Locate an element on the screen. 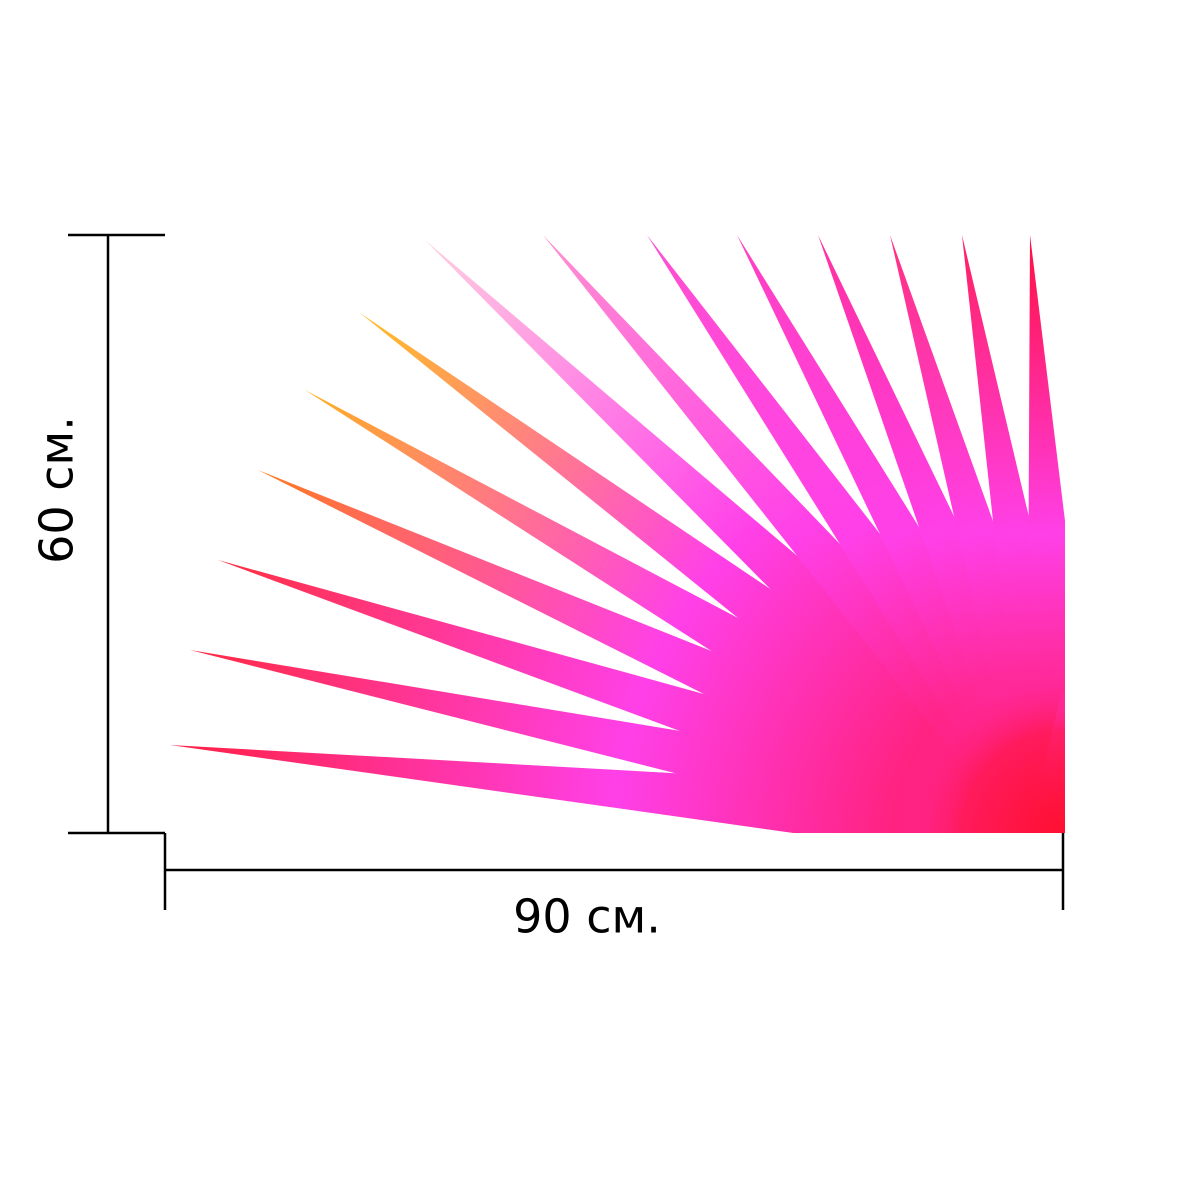 This screenshot has width=1200, height=1200. height-label: 60 см. is located at coordinates (57, 490).